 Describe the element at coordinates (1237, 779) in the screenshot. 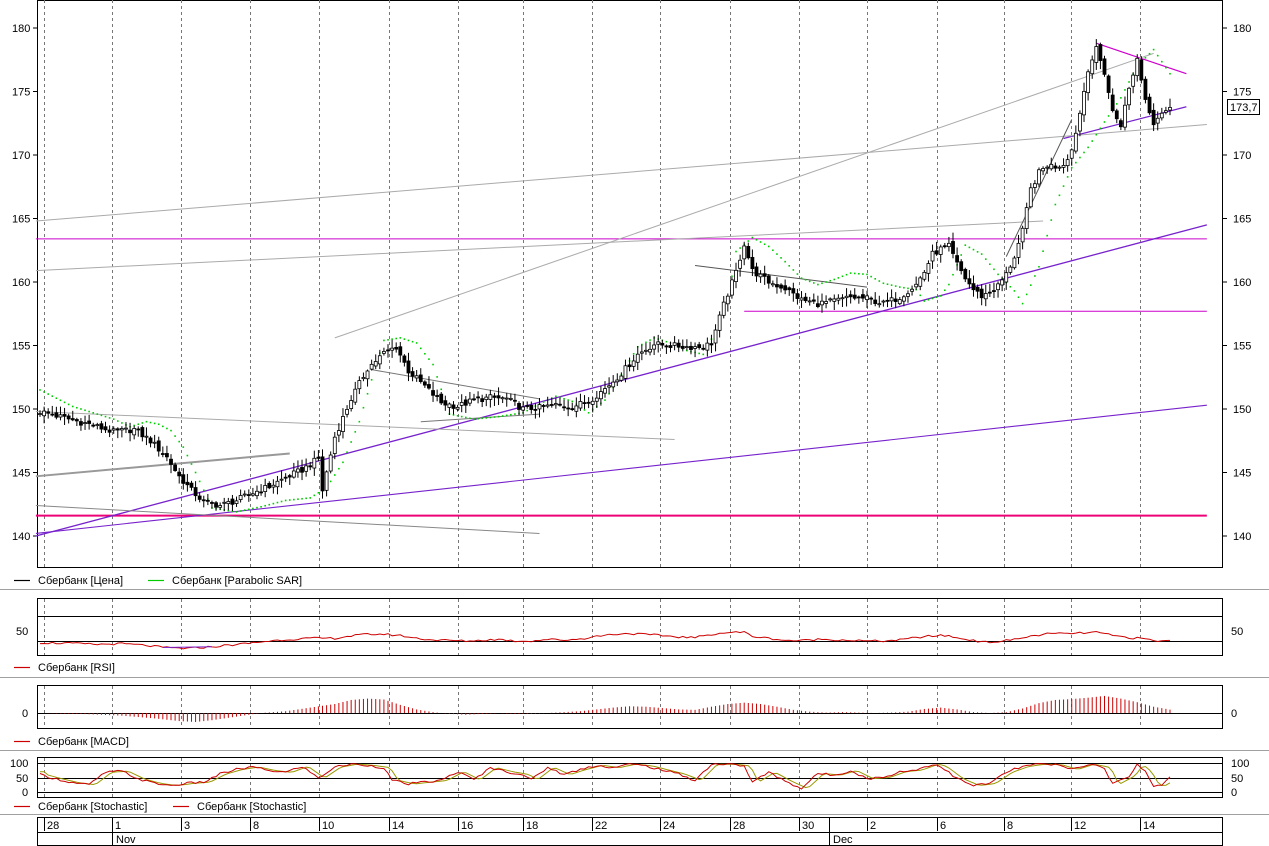

I see `stoch-level-right-50: 50` at that location.